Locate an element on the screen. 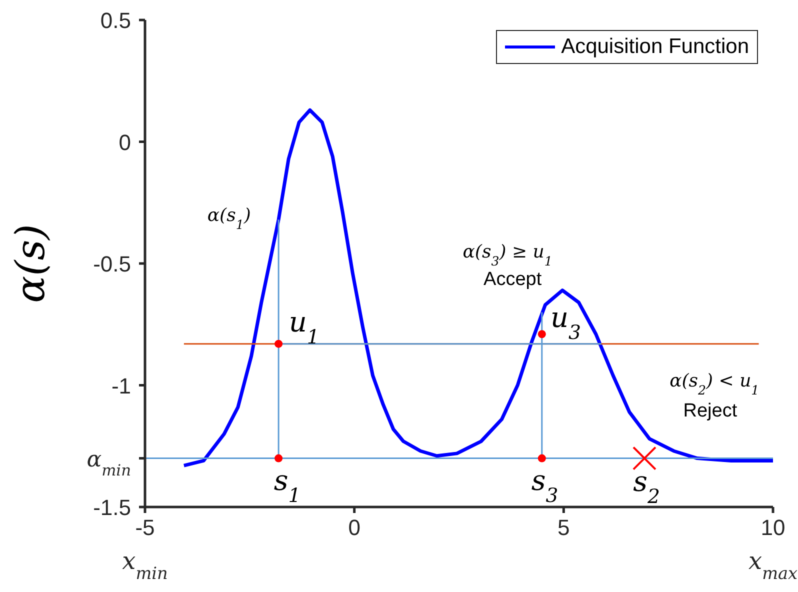 Image resolution: width=798 pixels, height=592 pixels. x-tick-label: 0 is located at coordinates (354, 527).